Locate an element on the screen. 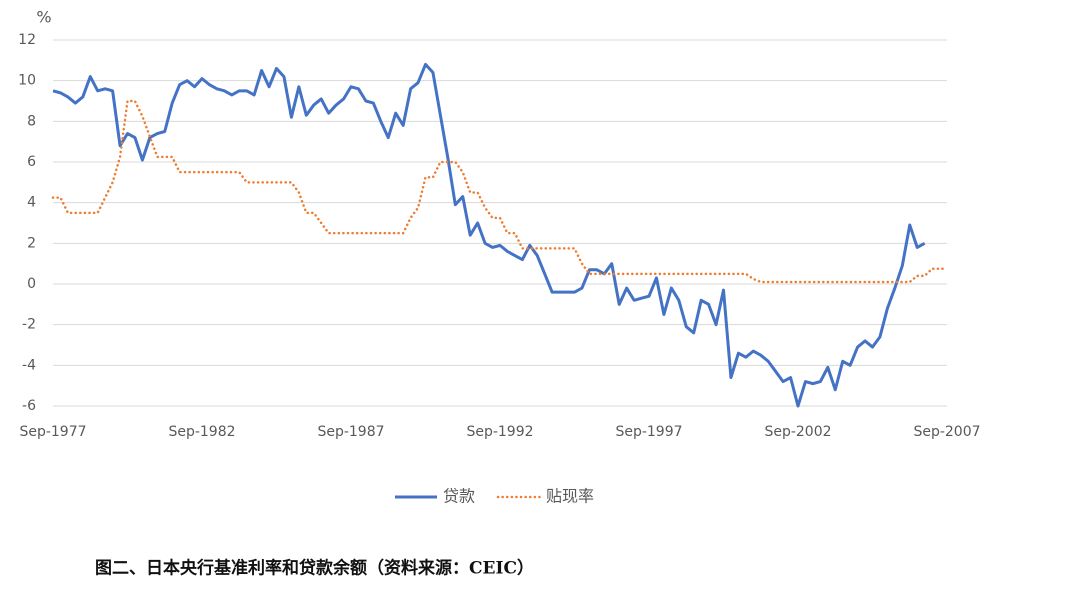  y-tick-label: -2 is located at coordinates (29, 325).